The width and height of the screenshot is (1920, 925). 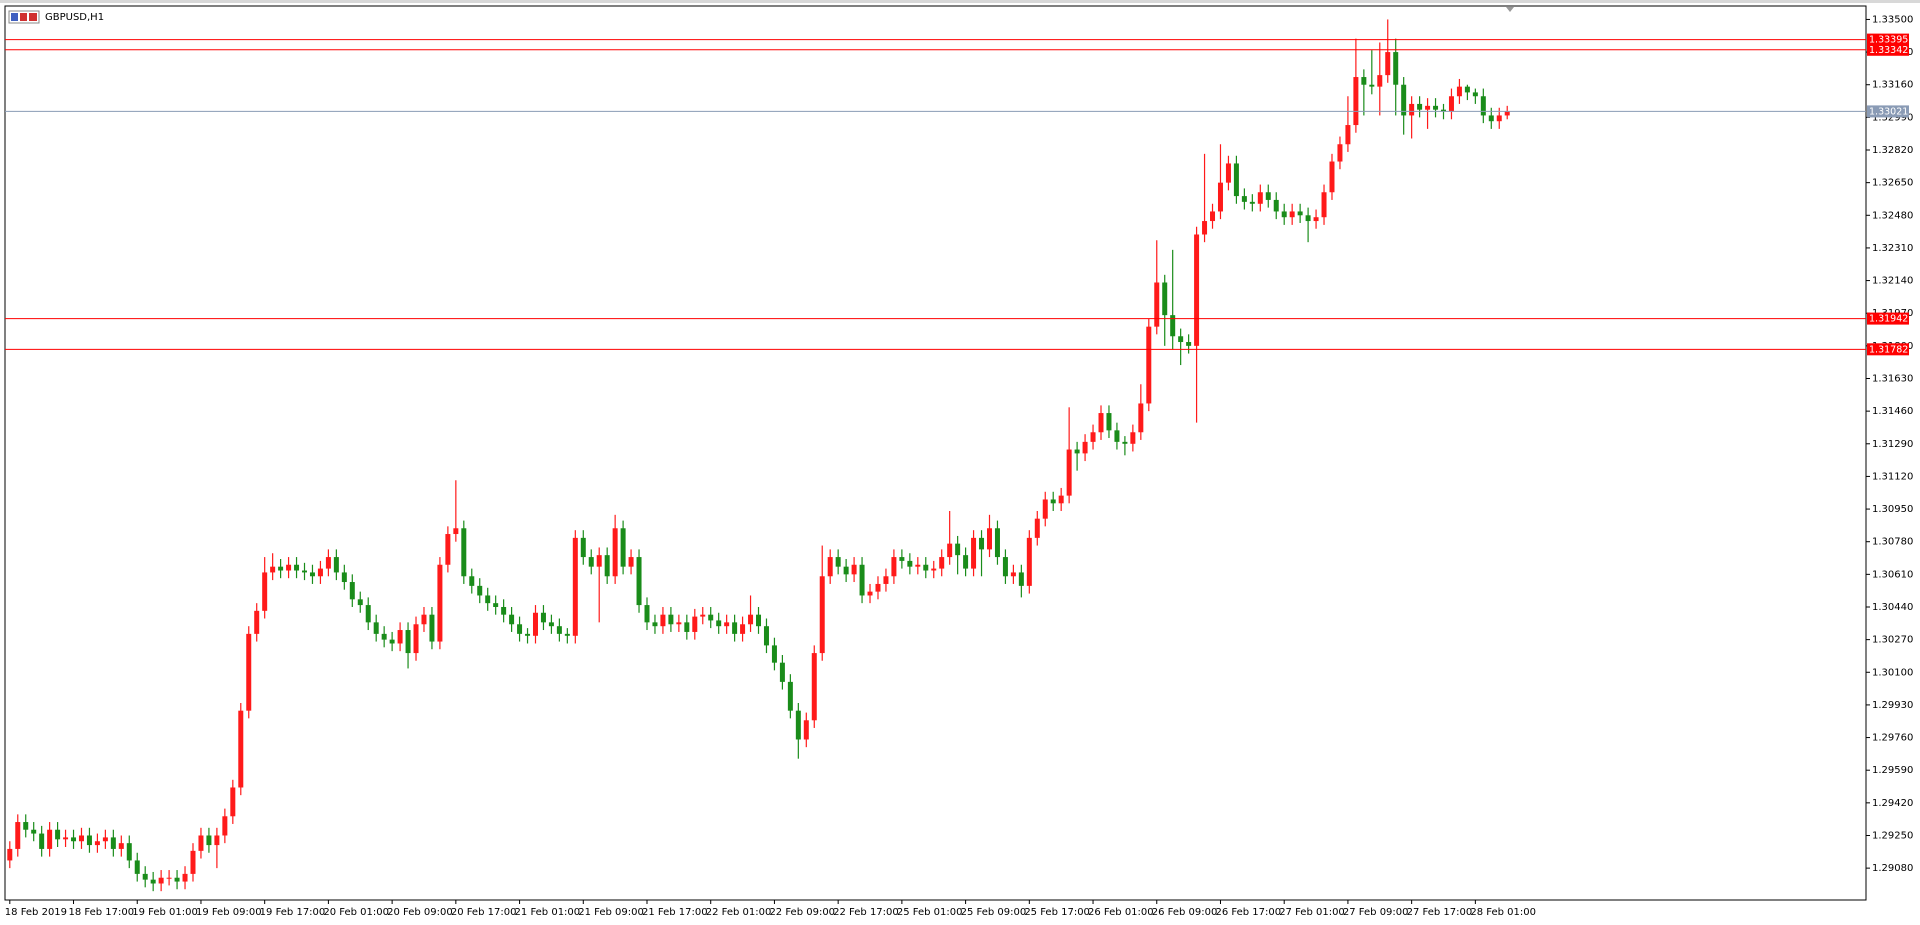 I want to click on symbol-icon, so click(x=24, y=17).